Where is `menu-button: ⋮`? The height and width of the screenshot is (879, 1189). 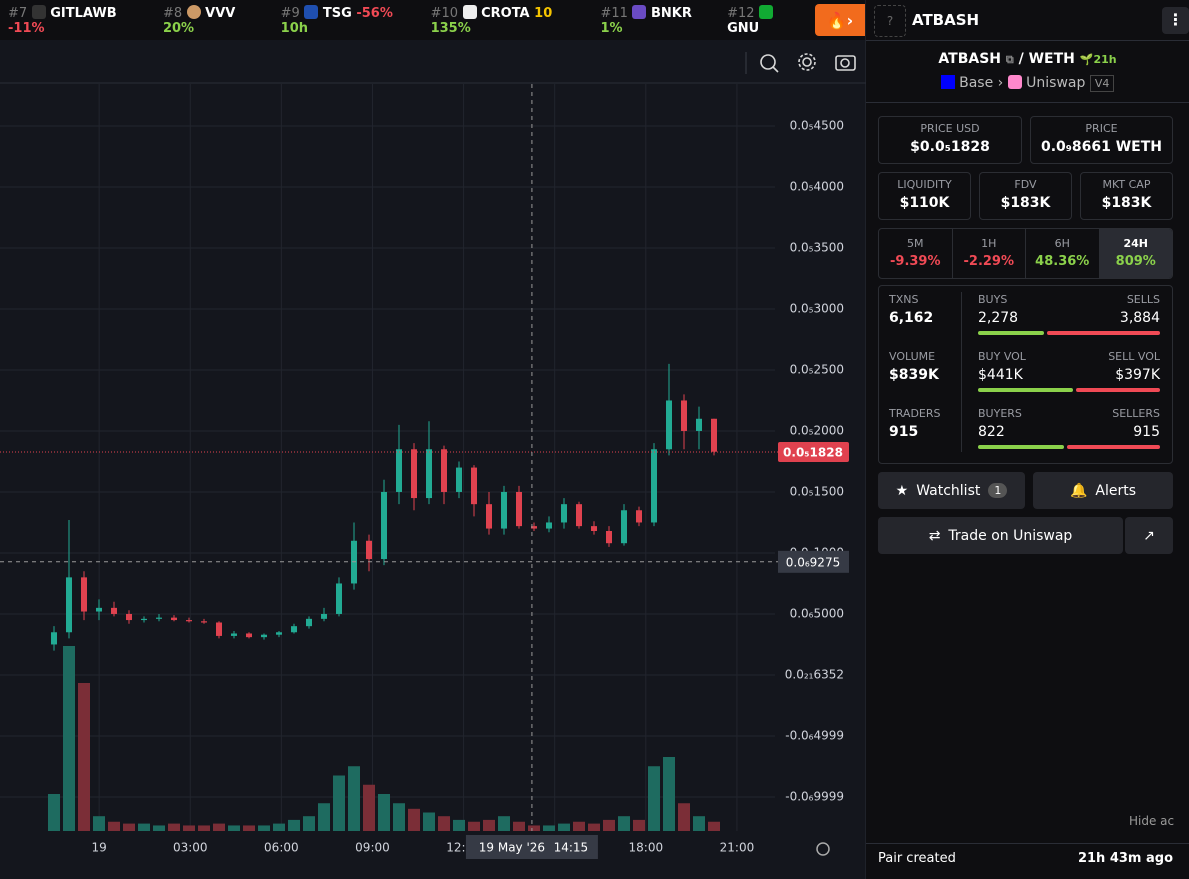 menu-button: ⋮ is located at coordinates (1175, 20).